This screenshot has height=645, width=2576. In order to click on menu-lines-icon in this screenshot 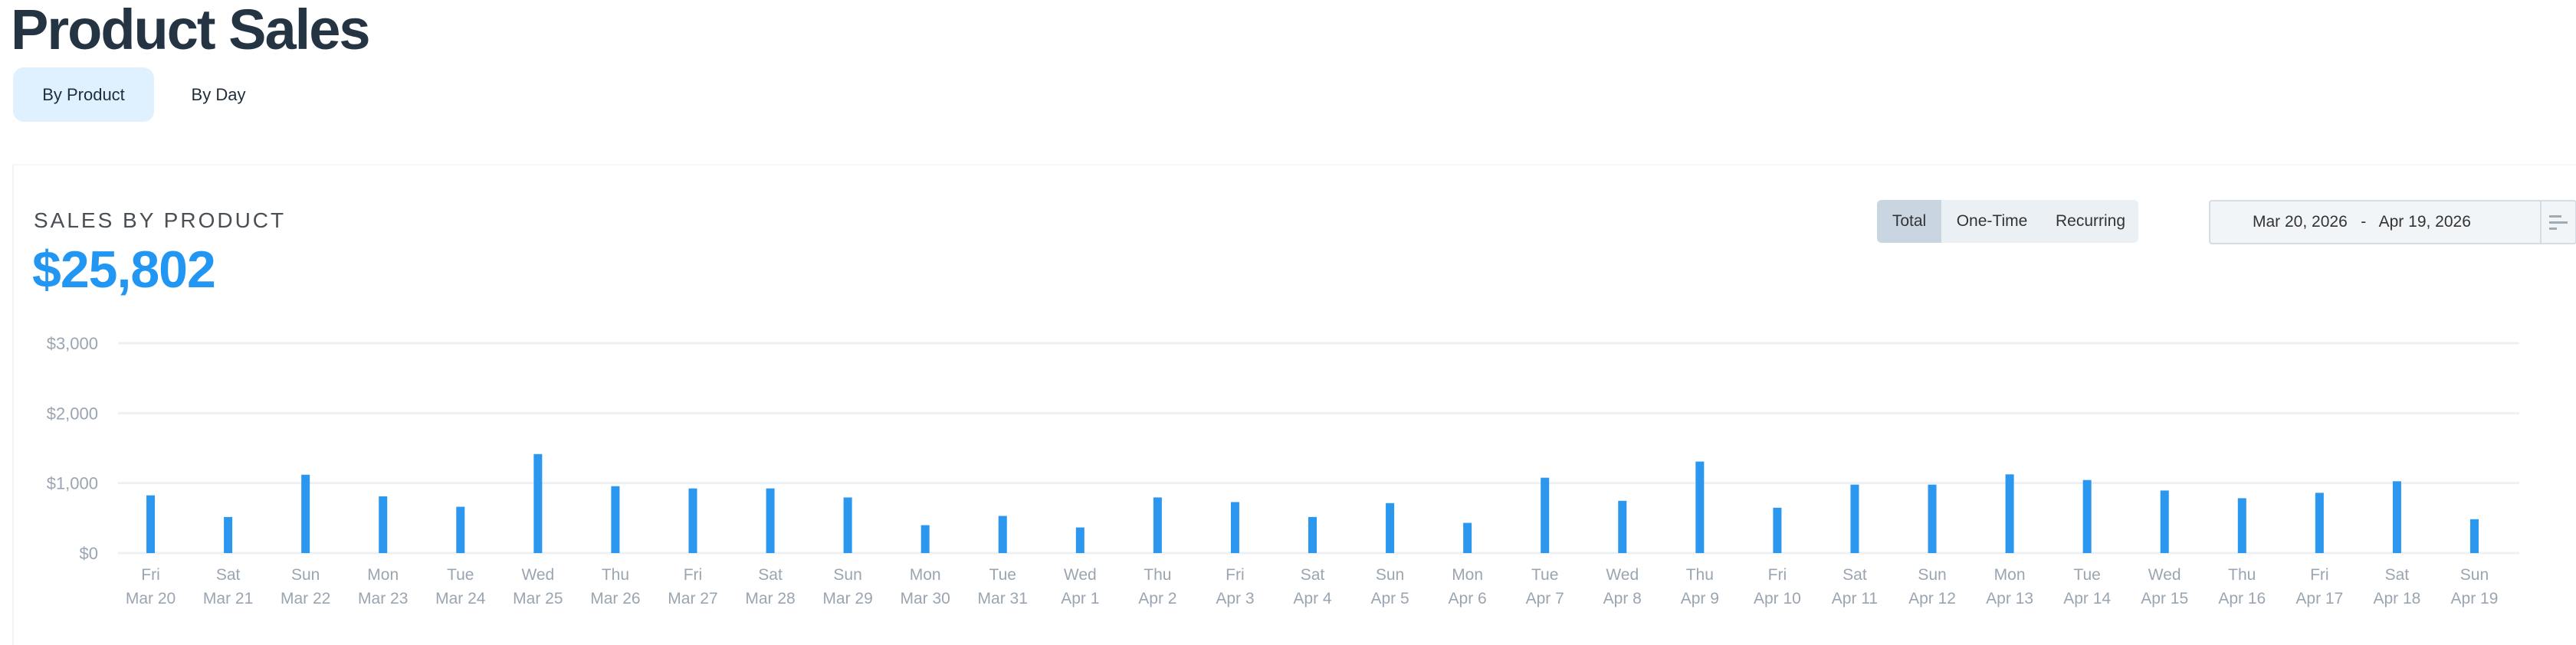, I will do `click(2557, 222)`.